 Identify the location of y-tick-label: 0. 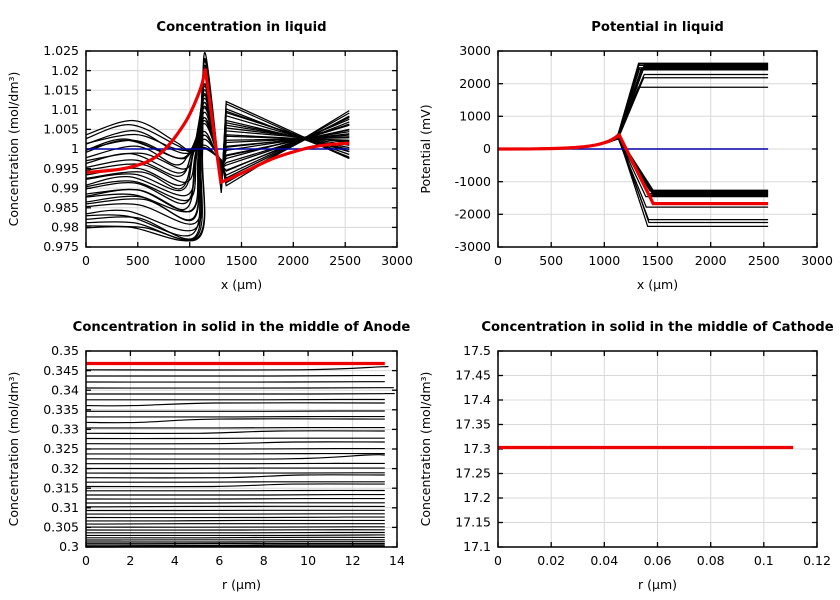
(487, 148).